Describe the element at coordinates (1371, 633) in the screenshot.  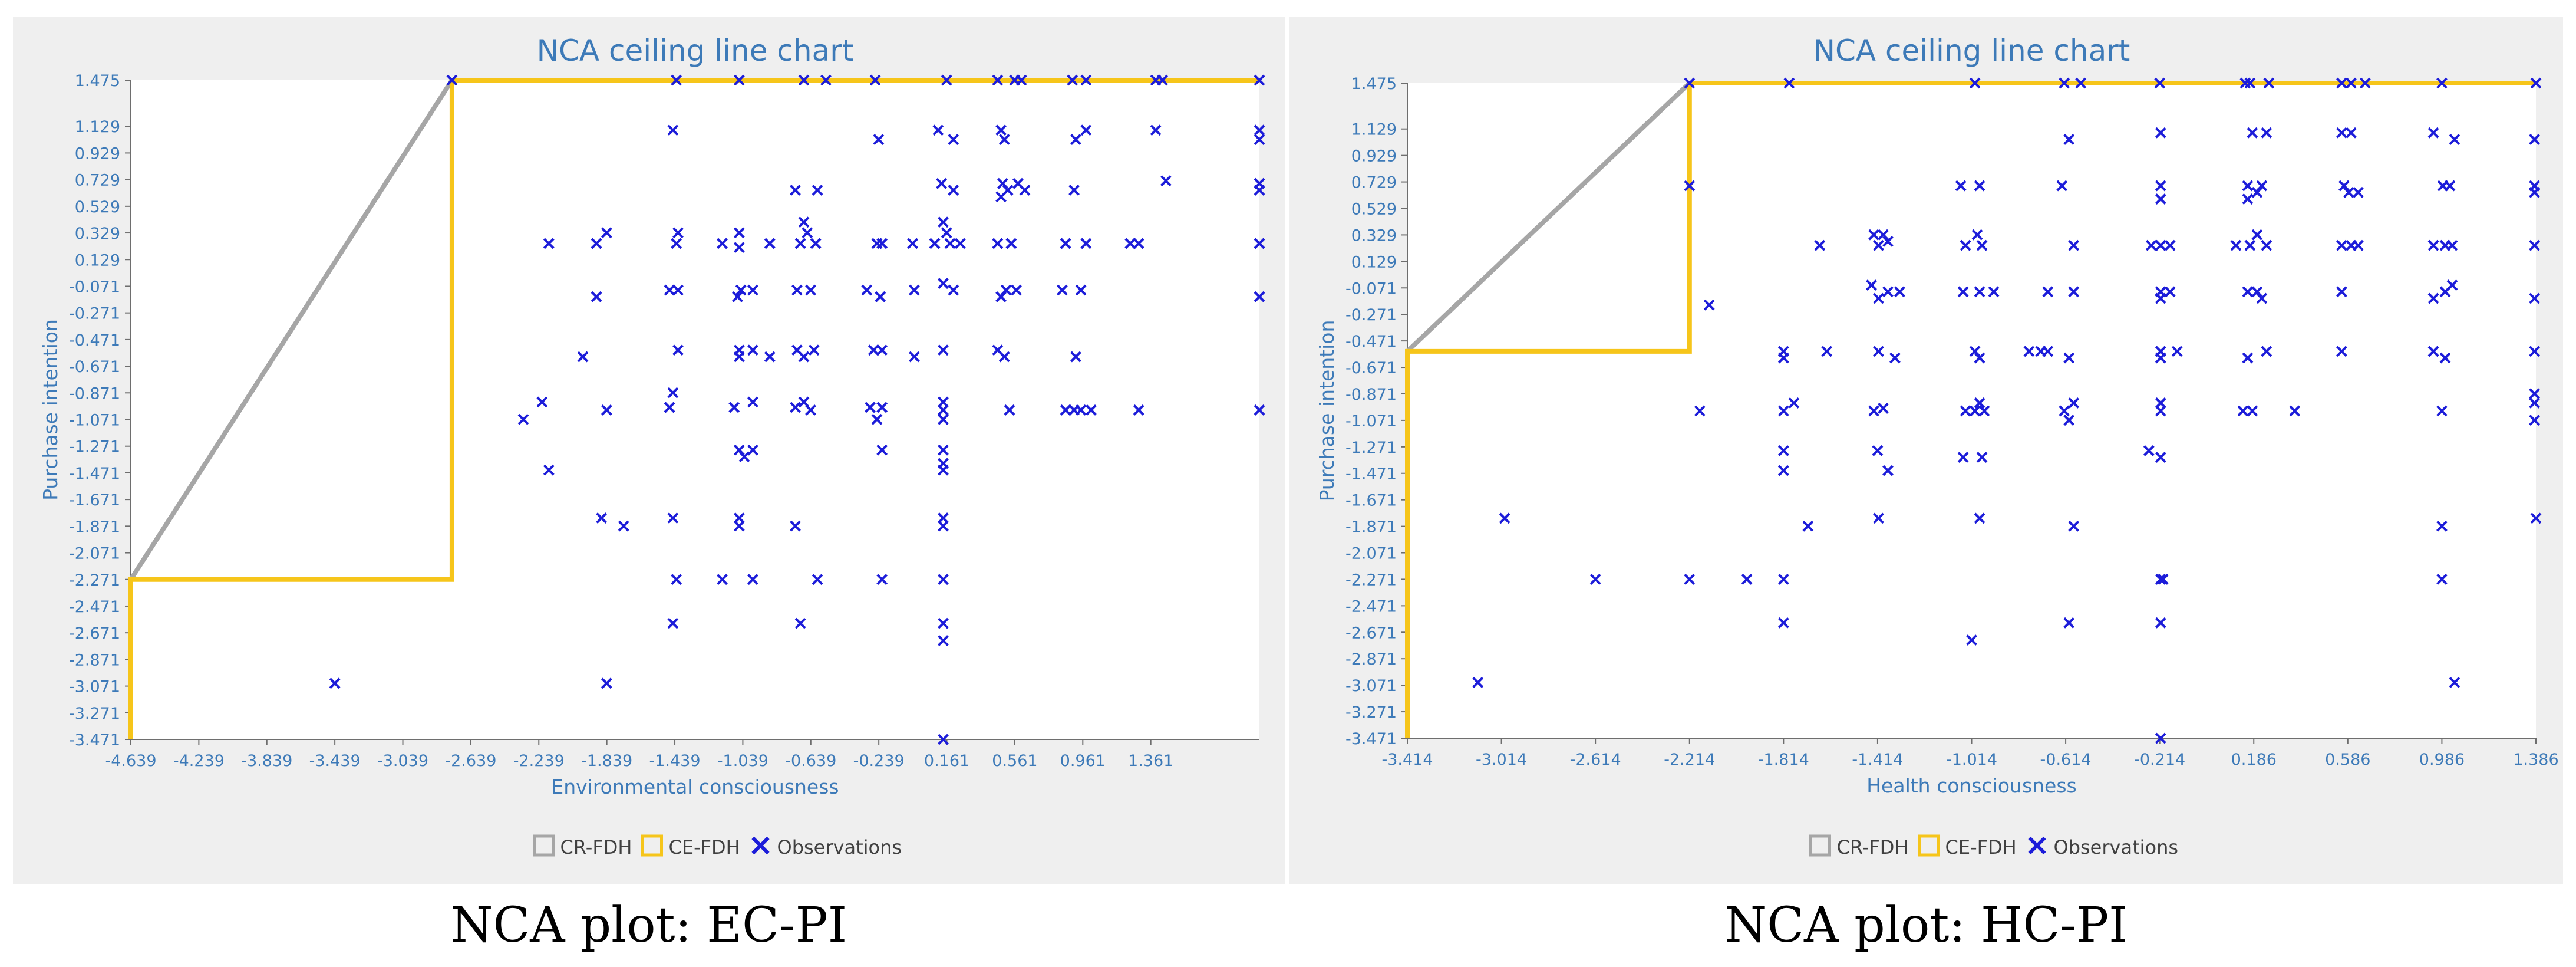
I see `y-tick-label: -2.671` at that location.